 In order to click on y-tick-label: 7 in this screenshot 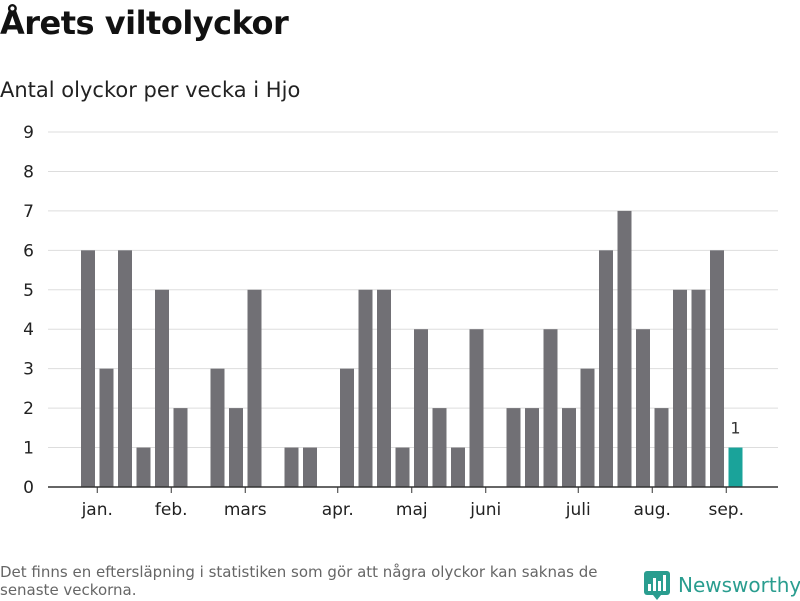, I will do `click(28, 212)`.